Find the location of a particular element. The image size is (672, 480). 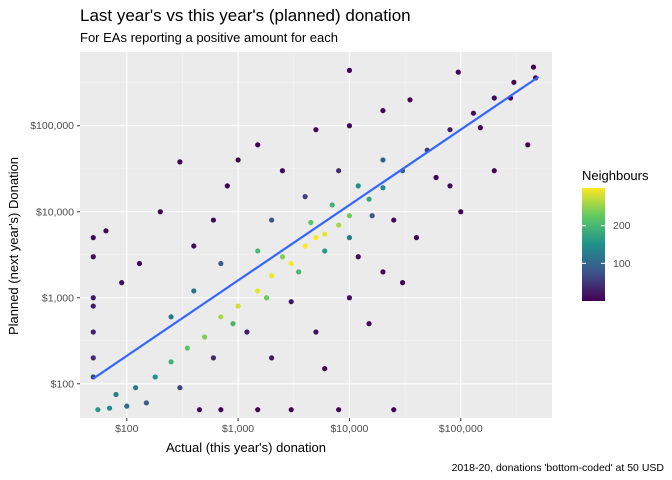

x-tick-label: $1,000 is located at coordinates (238, 429).